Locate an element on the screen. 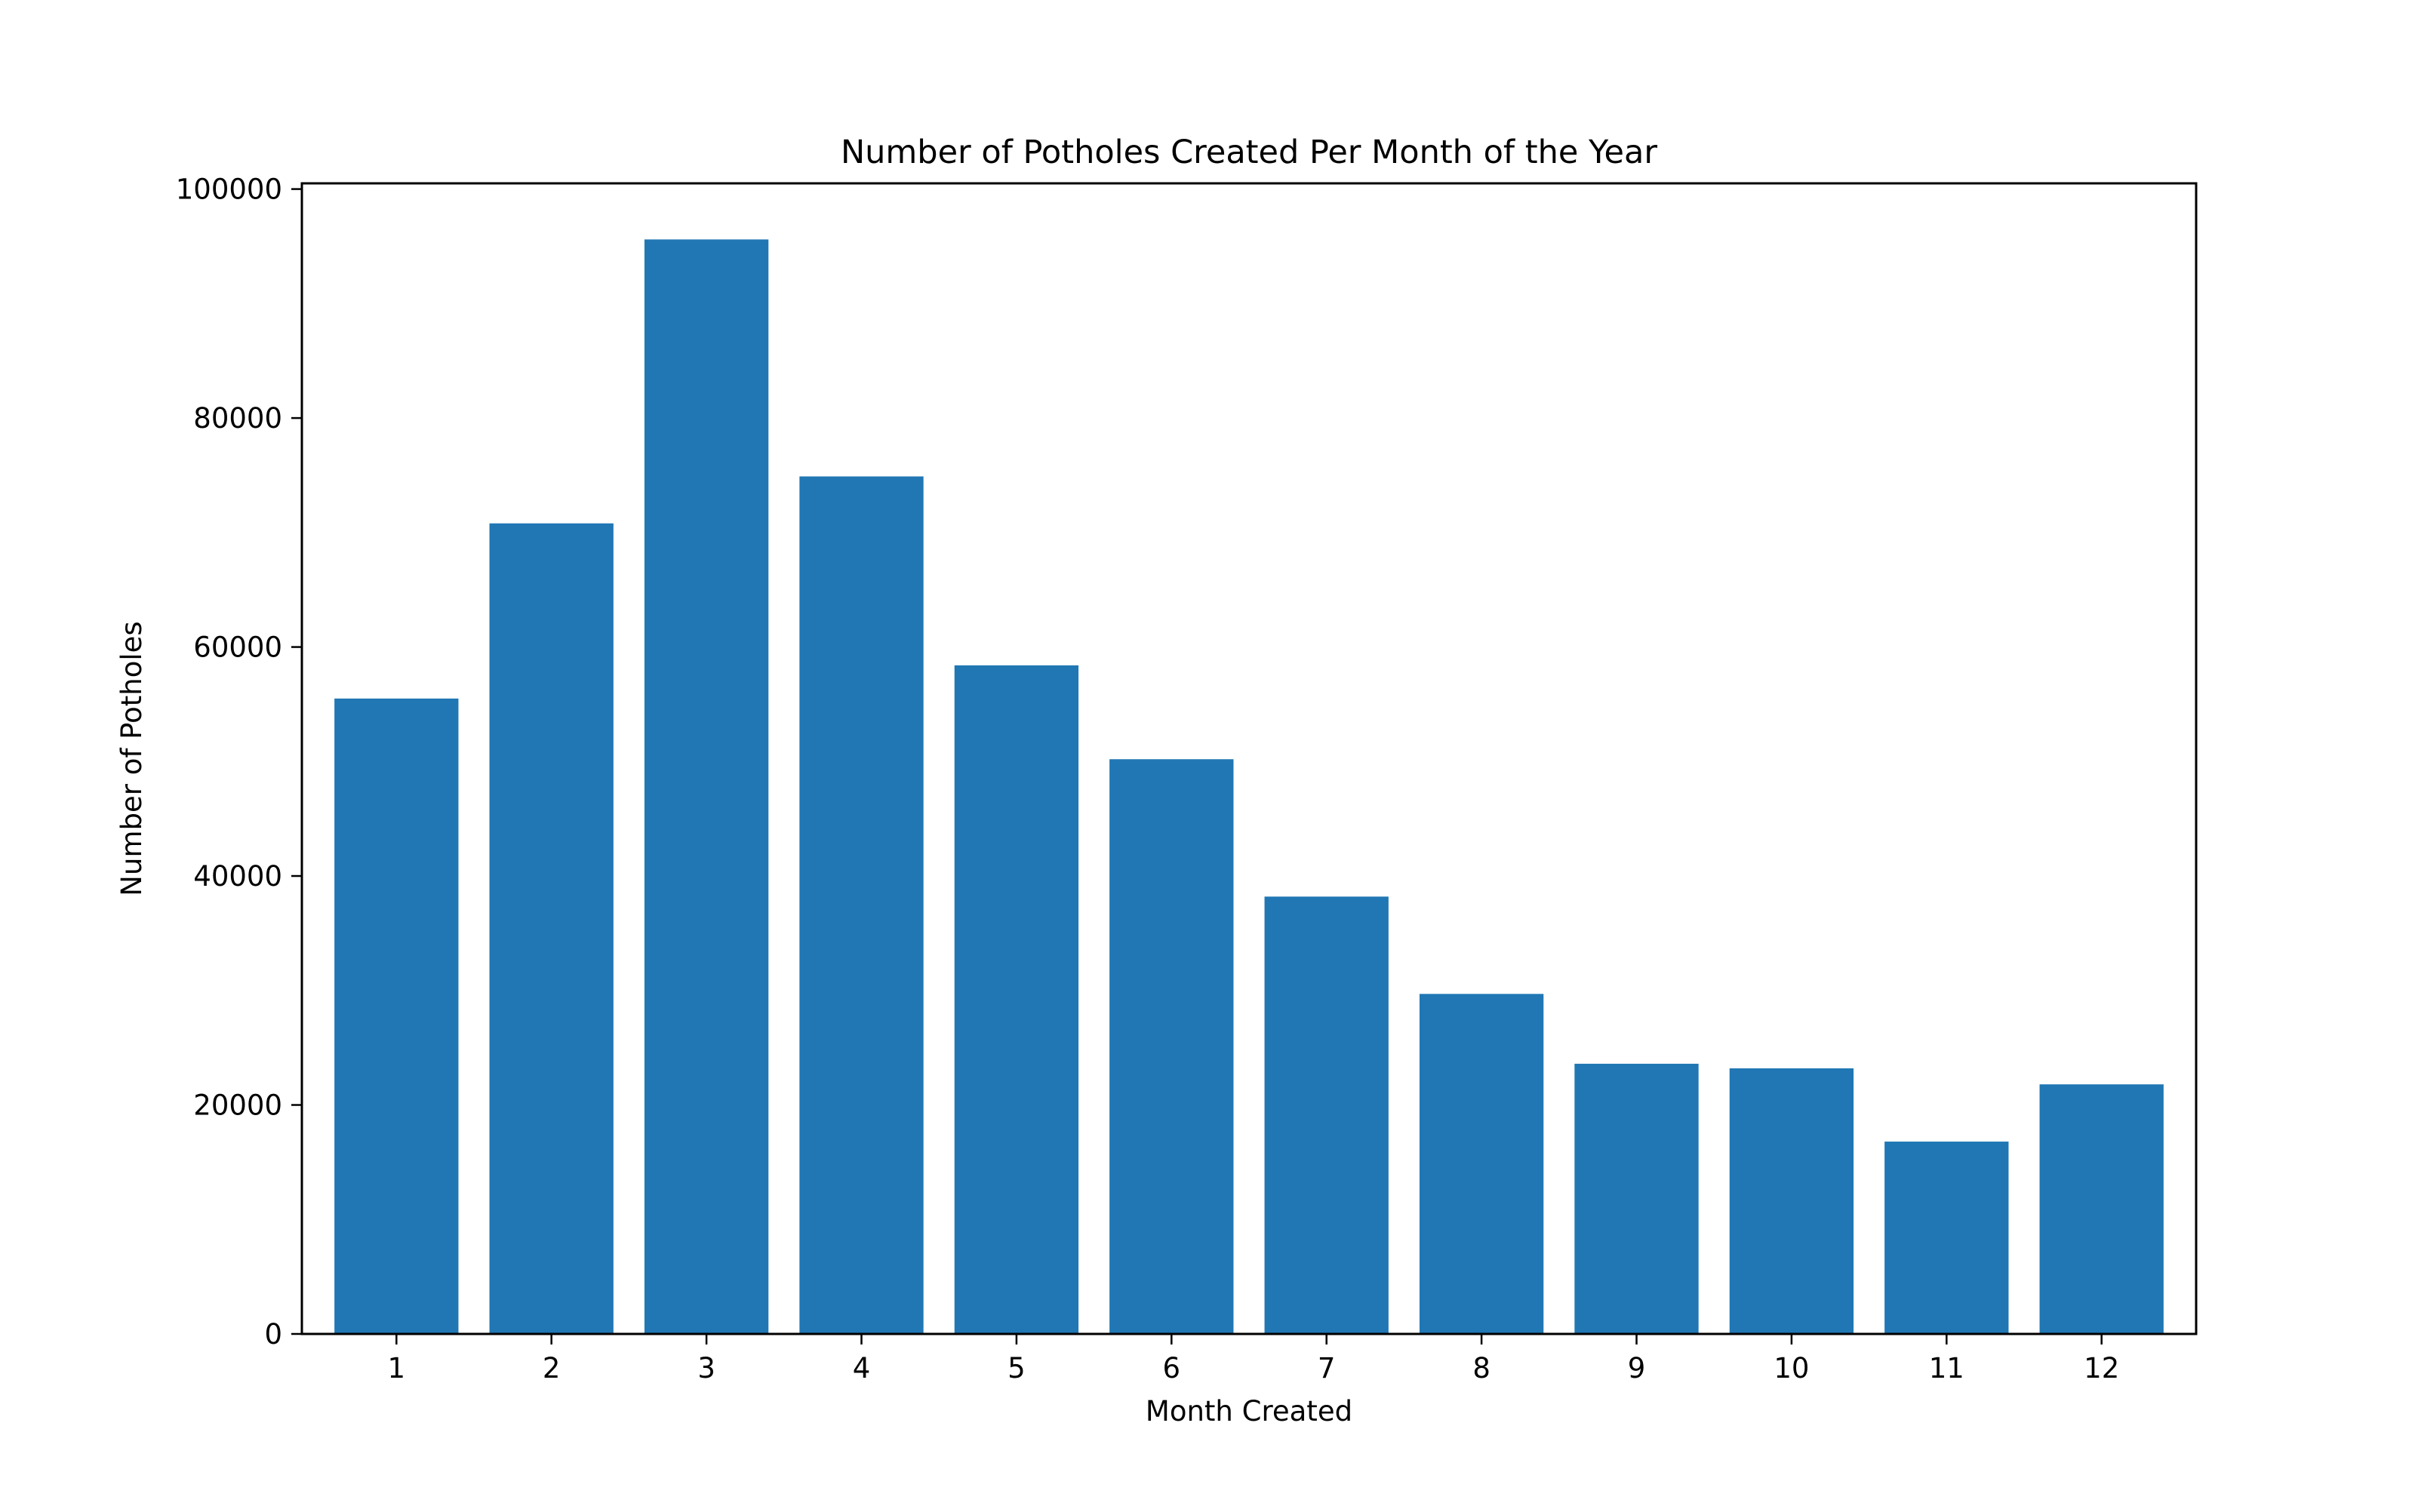 This screenshot has width=2415, height=1512. y-tick-label: 80000 is located at coordinates (237, 418).